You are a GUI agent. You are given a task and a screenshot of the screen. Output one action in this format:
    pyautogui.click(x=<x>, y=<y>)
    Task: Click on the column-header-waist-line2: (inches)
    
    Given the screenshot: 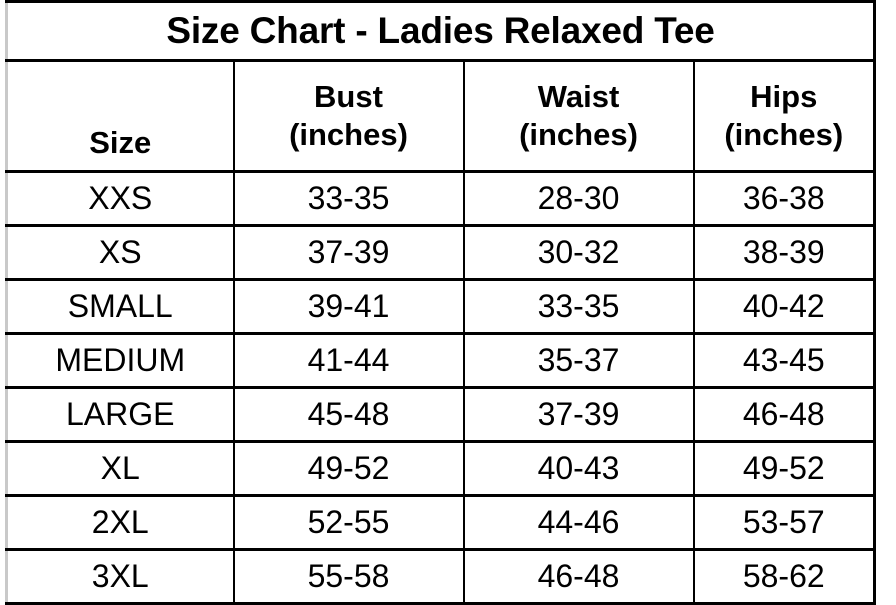 What is the action you would take?
    pyautogui.click(x=578, y=134)
    